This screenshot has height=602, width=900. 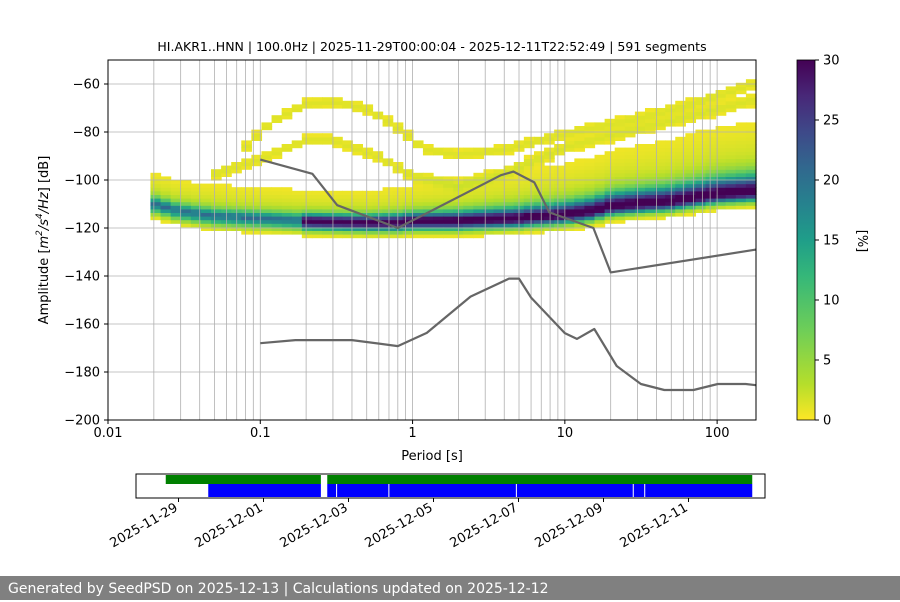 I want to click on y-label-hz: /Hz, so click(x=44, y=202).